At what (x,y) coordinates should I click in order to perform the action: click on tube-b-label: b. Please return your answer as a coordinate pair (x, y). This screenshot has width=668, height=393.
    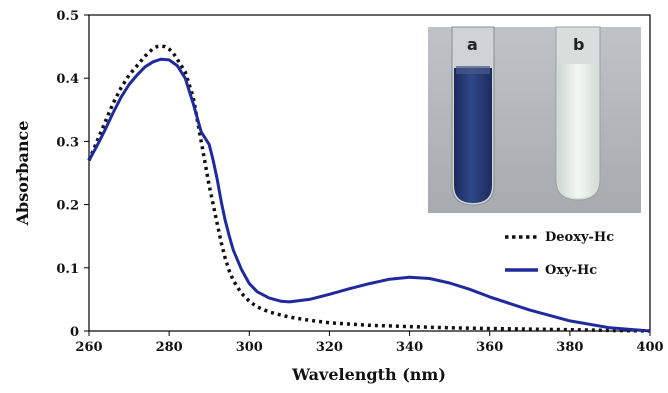
    Looking at the image, I should click on (578, 44).